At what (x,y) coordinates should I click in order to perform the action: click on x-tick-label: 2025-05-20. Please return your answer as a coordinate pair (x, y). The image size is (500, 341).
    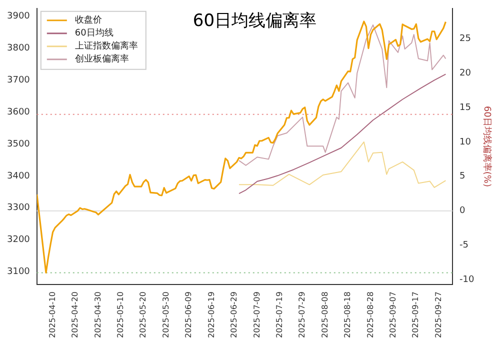
    Looking at the image, I should click on (143, 315).